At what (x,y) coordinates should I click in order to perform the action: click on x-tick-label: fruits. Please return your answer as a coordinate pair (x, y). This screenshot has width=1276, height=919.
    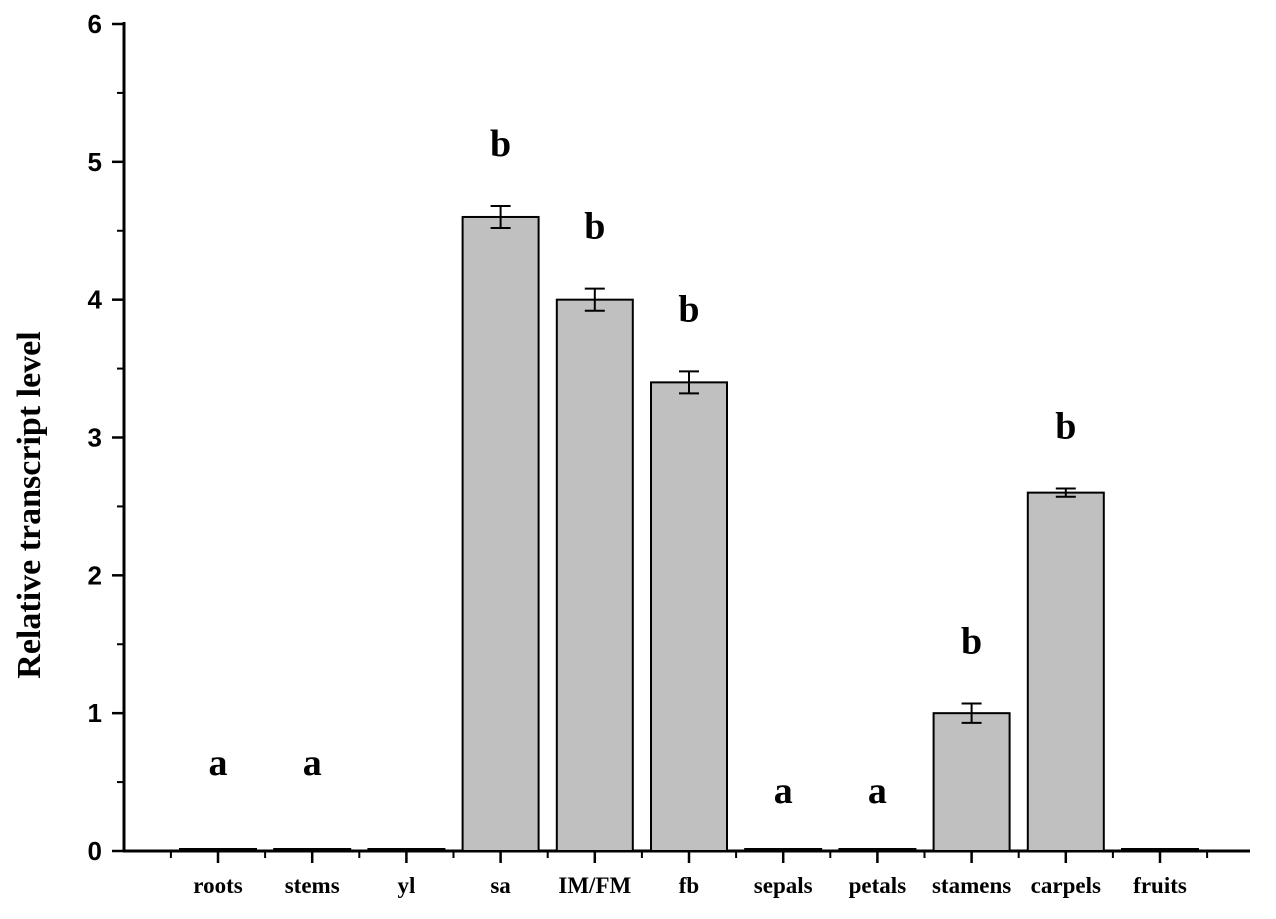
    Looking at the image, I should click on (1160, 885).